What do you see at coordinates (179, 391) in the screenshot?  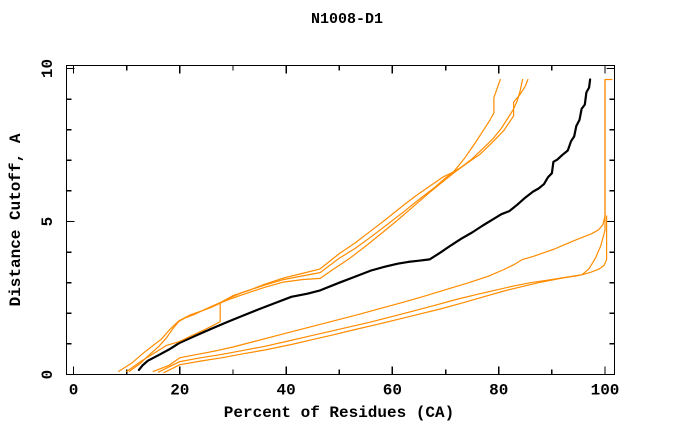 I see `x-tick-label: 20` at bounding box center [179, 391].